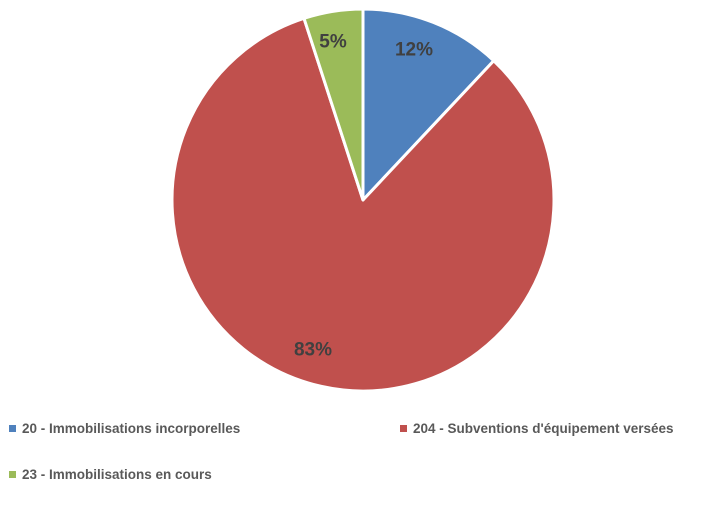 This screenshot has height=510, width=726. I want to click on legend-swatch-subventions-equipement, so click(403, 428).